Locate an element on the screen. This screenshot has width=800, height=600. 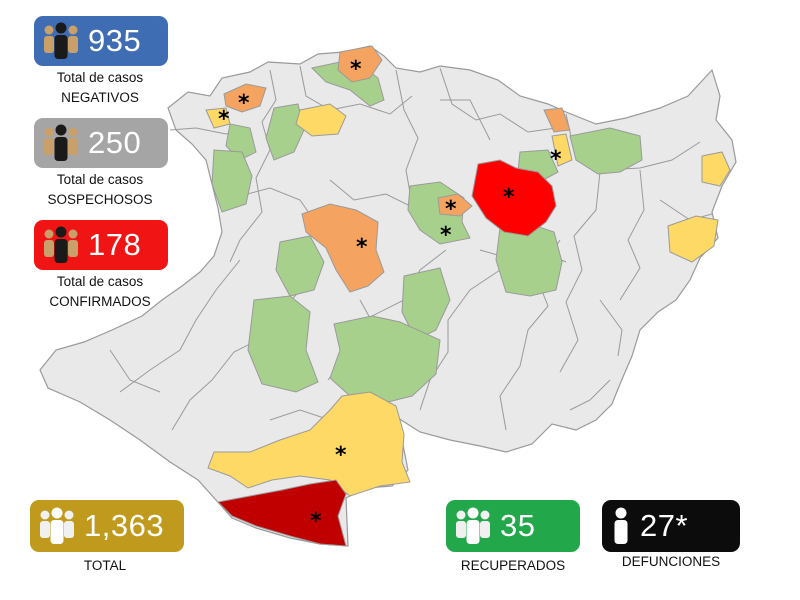
sospechosos-caption: Total de casos SOSPECHOSOS is located at coordinates (100, 189).